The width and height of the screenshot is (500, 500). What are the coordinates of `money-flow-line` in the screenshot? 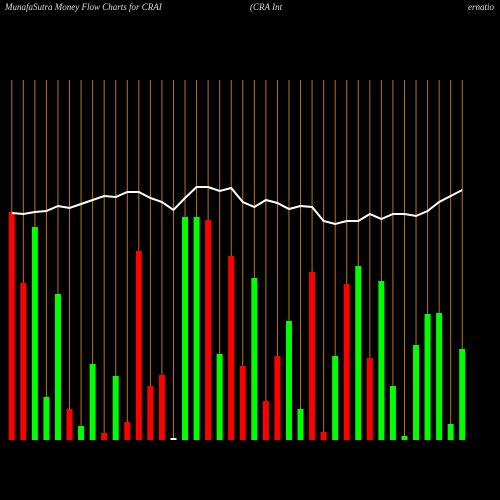 It's located at (237, 206).